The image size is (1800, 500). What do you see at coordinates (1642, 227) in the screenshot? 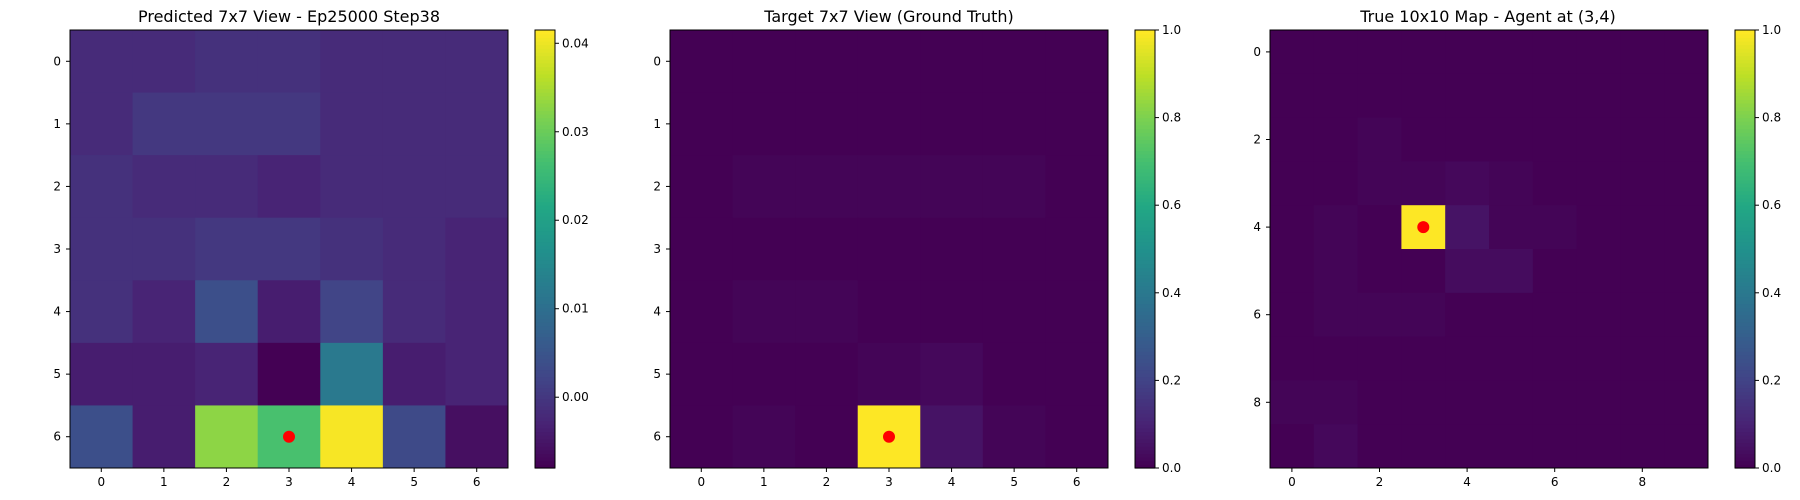
I see `heatmap-cell-r4-c8` at bounding box center [1642, 227].